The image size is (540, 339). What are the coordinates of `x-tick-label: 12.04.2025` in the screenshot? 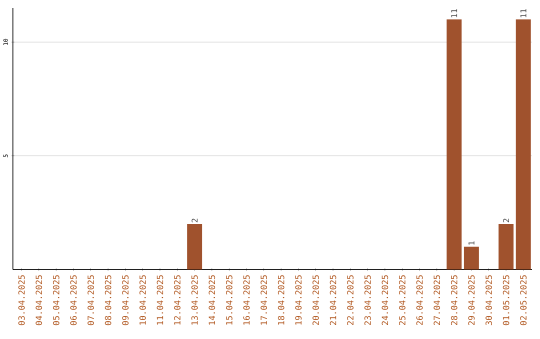 It's located at (177, 299).